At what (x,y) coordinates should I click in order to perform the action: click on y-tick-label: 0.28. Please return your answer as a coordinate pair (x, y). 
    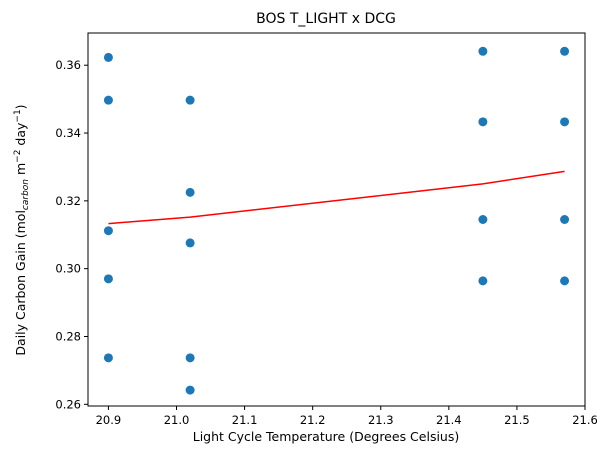
    Looking at the image, I should click on (68, 336).